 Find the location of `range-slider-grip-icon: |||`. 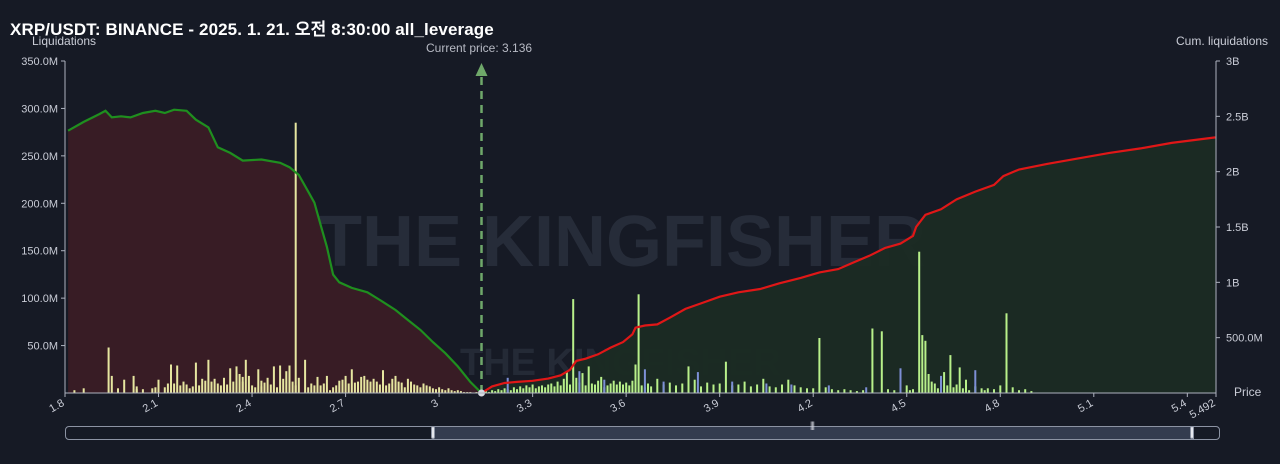

range-slider-grip-icon: ||| is located at coordinates (812, 425).